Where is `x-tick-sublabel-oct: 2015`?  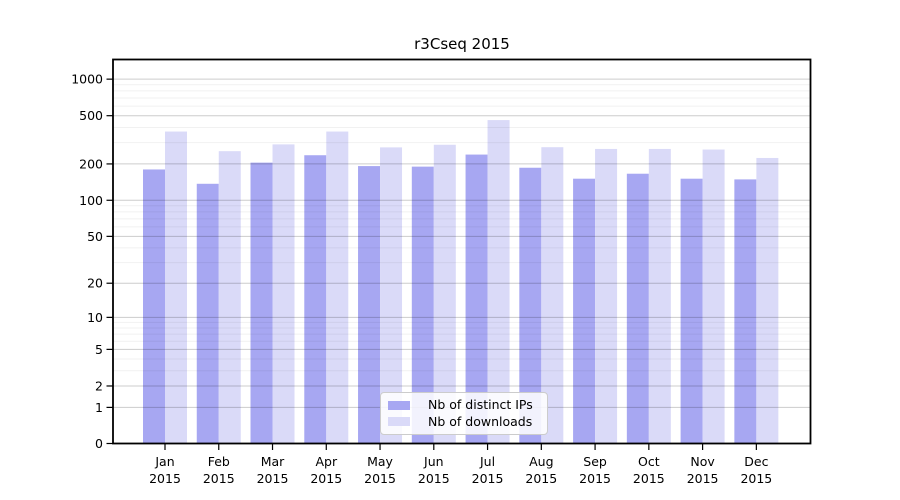 x-tick-sublabel-oct: 2015 is located at coordinates (649, 478).